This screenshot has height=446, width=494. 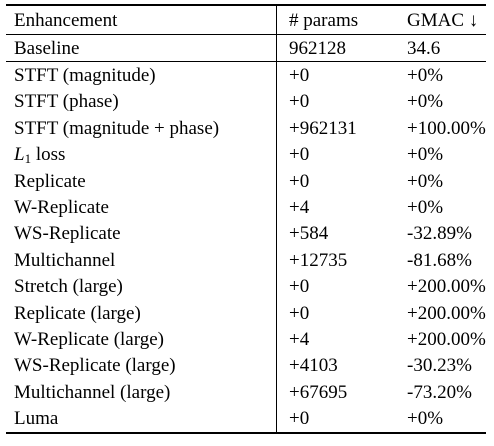 I want to click on table-row: WS-Replicate (large) +4103 -30.23%, so click(x=246, y=366).